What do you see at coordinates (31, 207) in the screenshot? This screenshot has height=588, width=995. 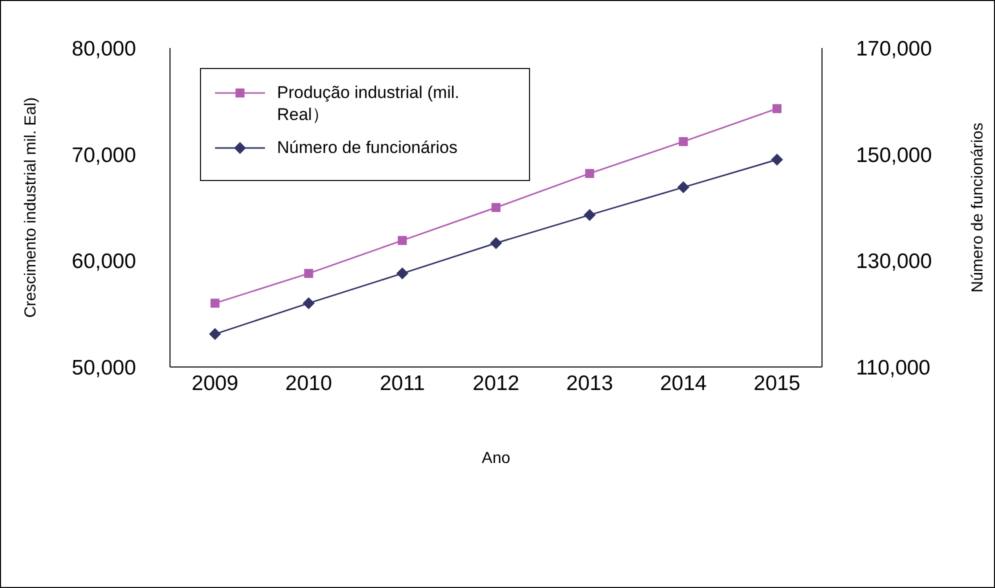 I see `y-axis-title: Crescimento industrial mil. Eal)` at bounding box center [31, 207].